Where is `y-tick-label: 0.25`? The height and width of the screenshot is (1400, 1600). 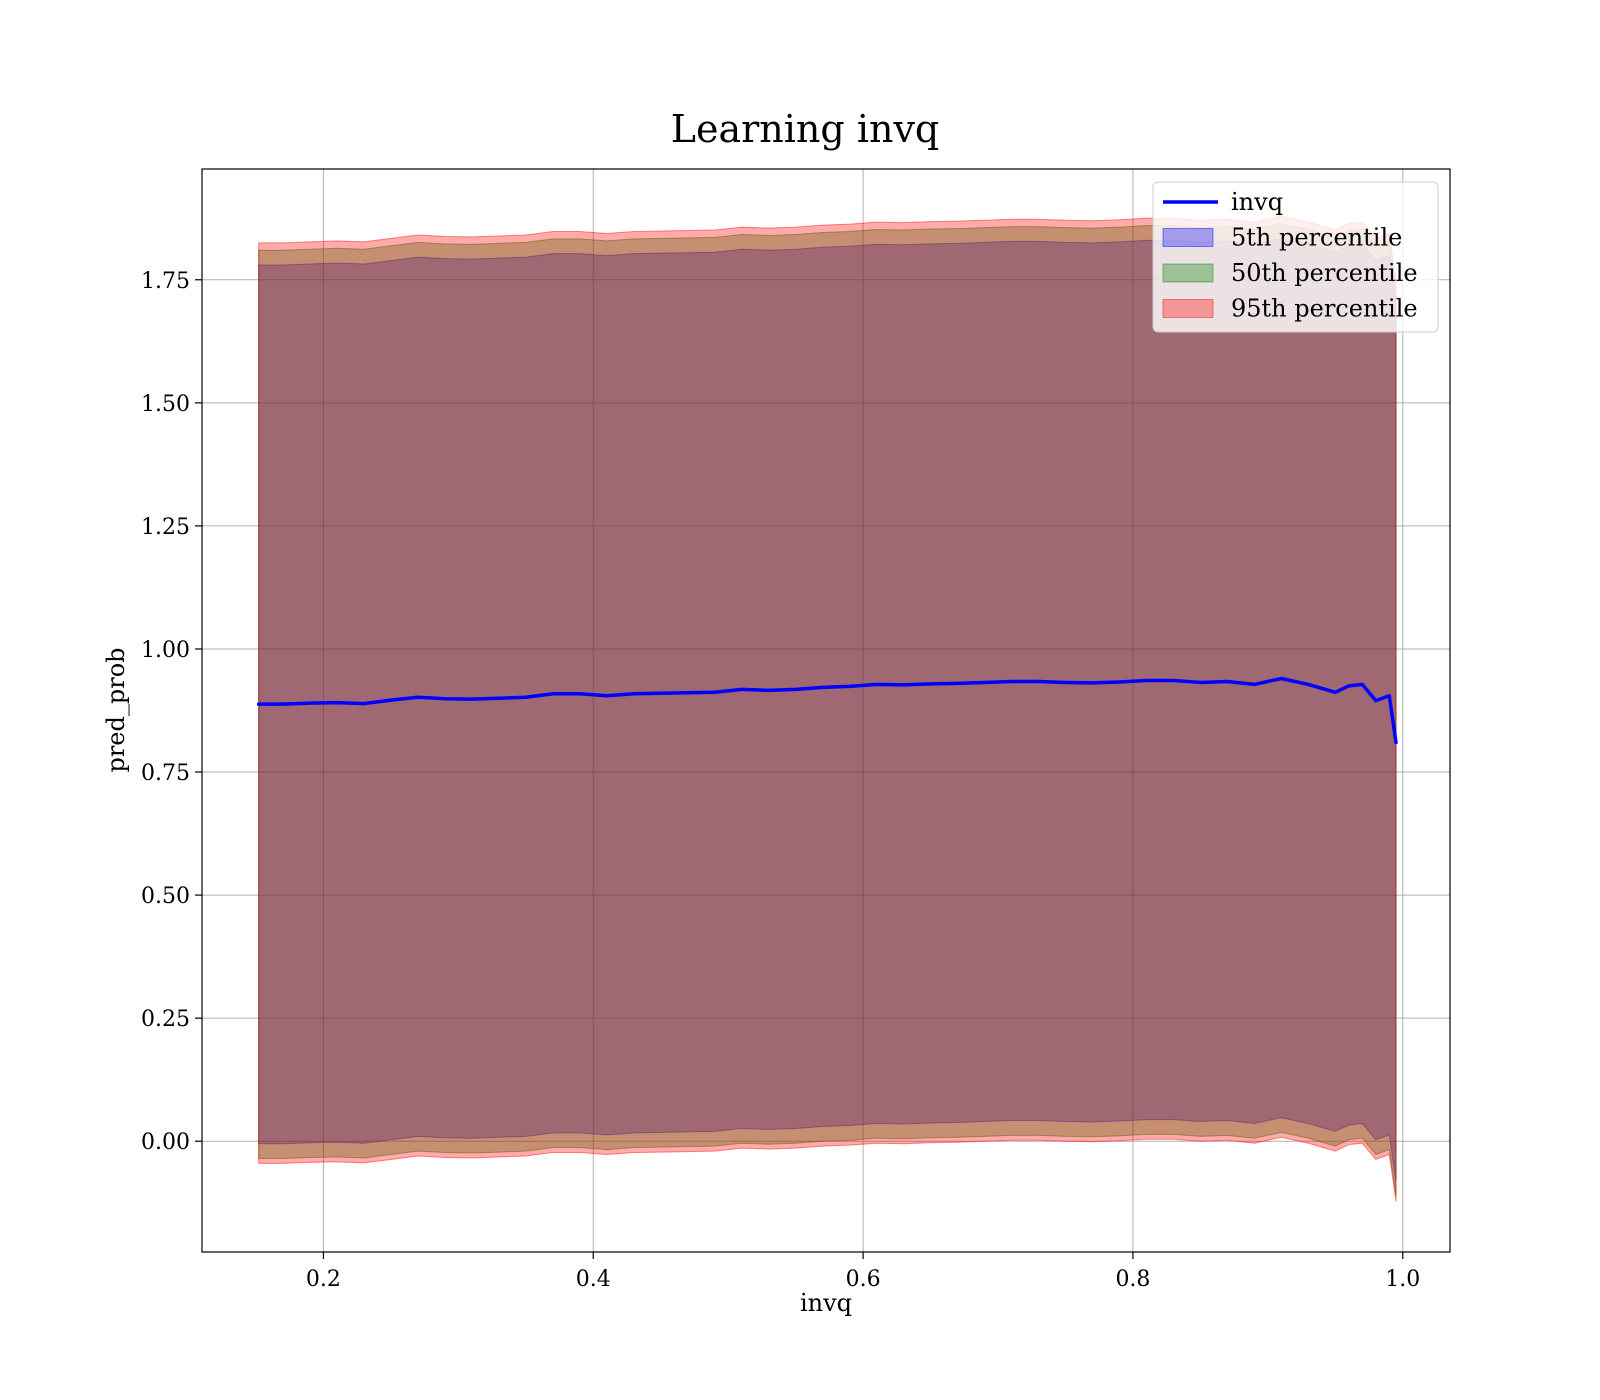
y-tick-label: 0.25 is located at coordinates (165, 1019).